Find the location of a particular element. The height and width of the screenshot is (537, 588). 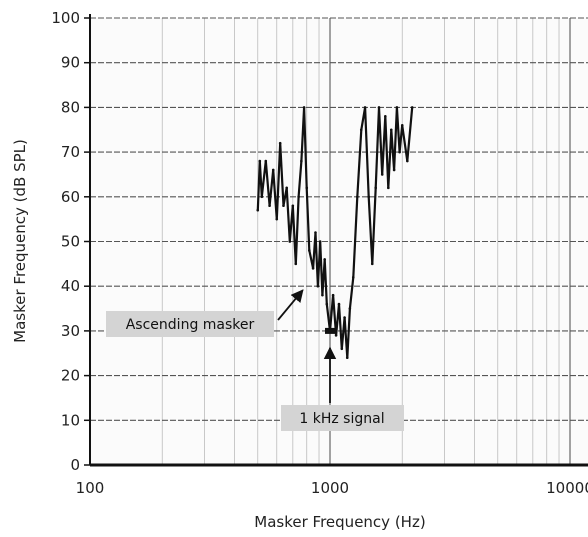

x-tick-label: 100 is located at coordinates (90, 488).